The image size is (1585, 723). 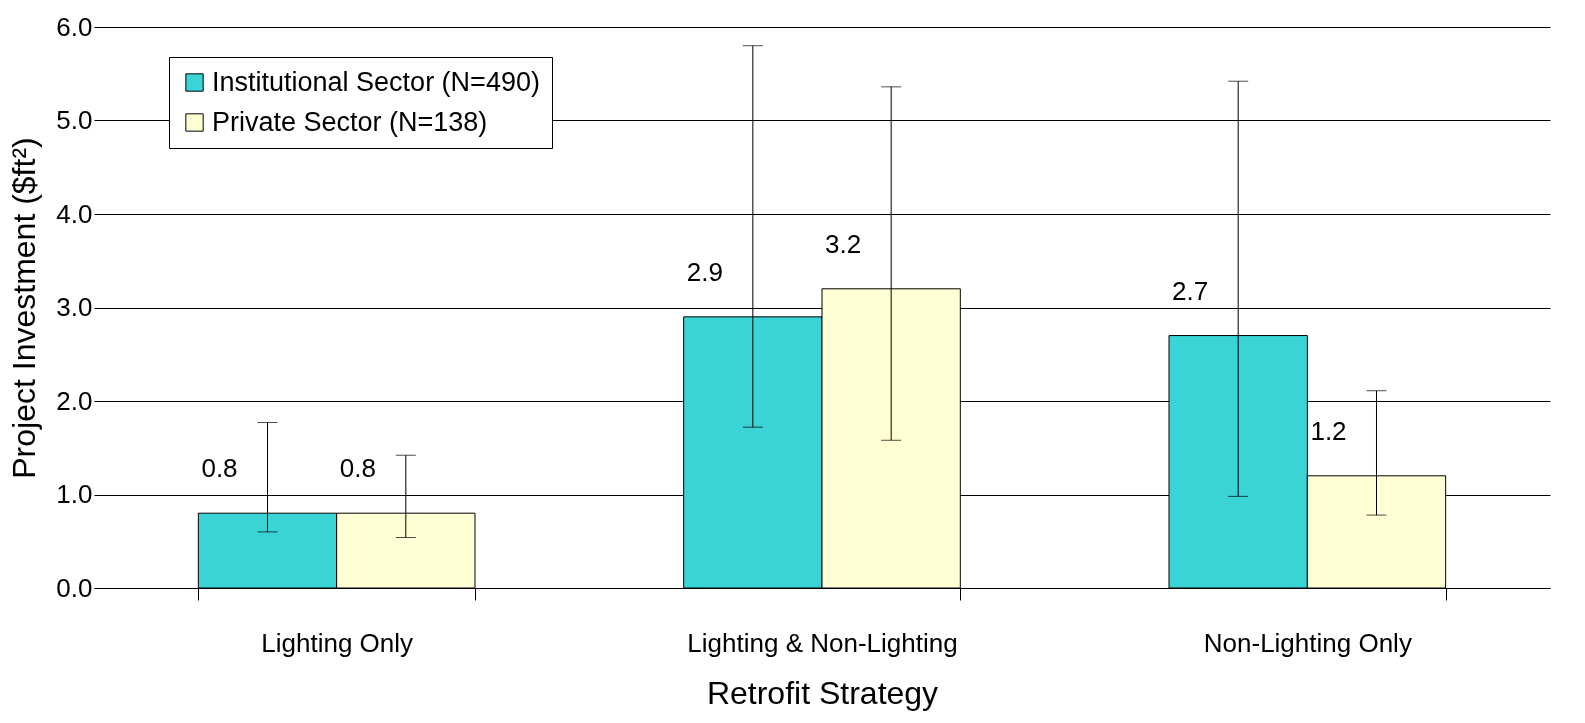 What do you see at coordinates (74, 494) in the screenshot?
I see `y-tick-label: 1.0` at bounding box center [74, 494].